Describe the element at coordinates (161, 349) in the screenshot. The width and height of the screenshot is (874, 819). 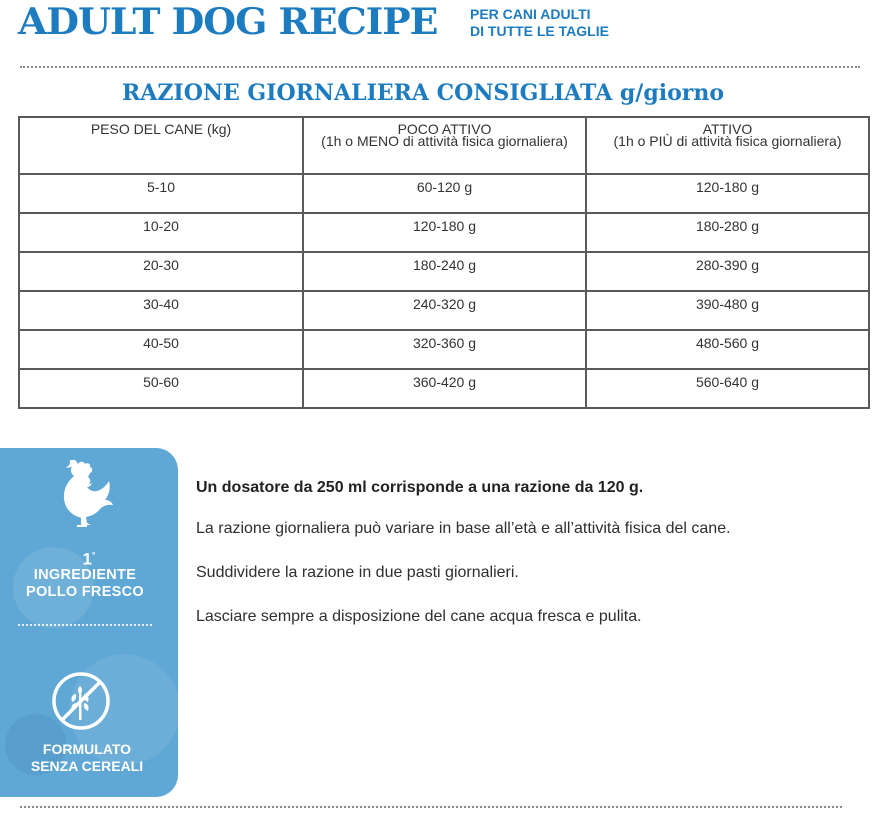
I see `weight-cell: 40-50` at that location.